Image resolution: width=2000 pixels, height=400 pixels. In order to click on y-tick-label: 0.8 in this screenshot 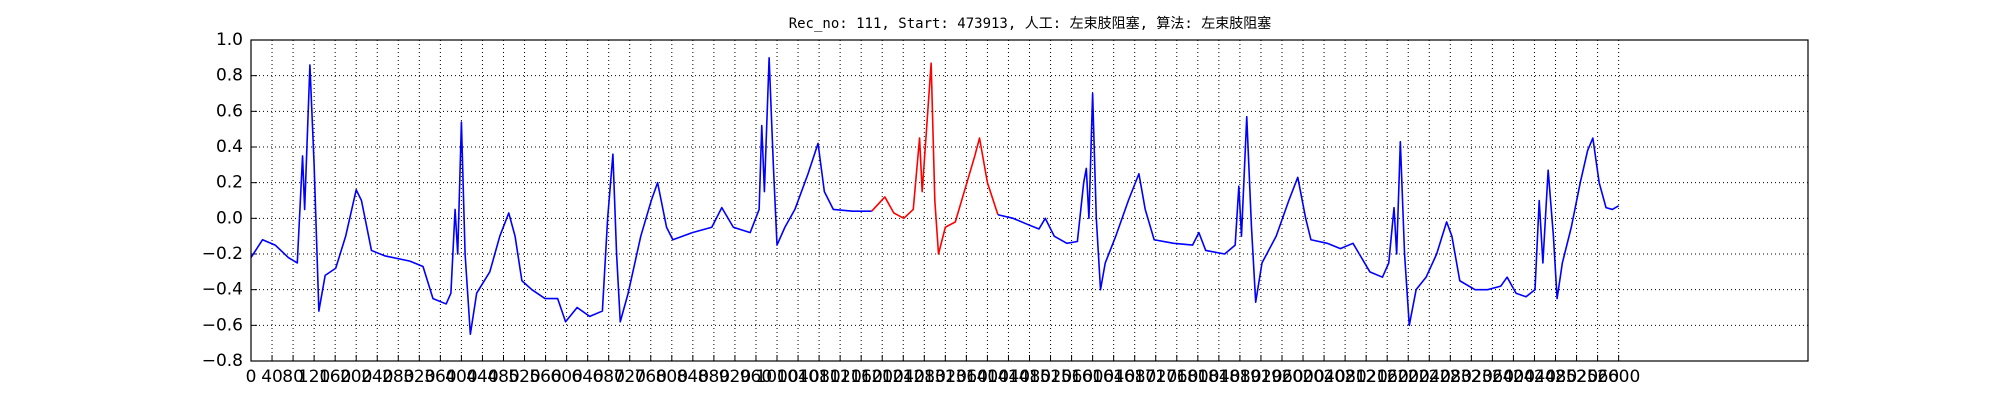, I will do `click(229, 76)`.